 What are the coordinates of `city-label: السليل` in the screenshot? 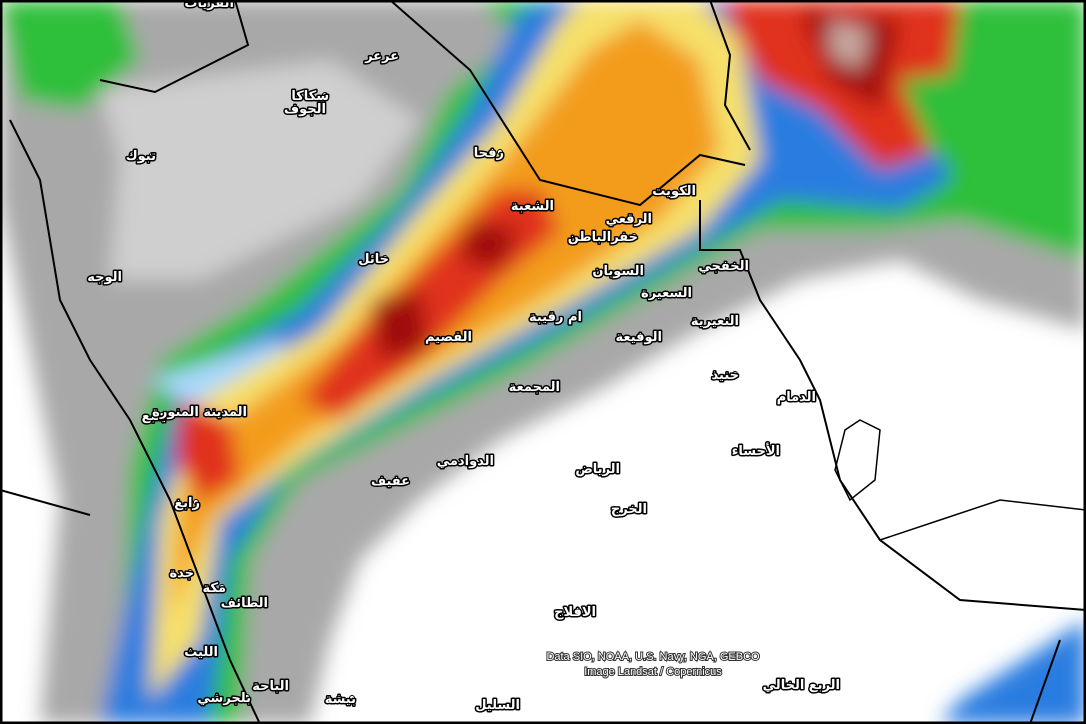 It's located at (497, 705).